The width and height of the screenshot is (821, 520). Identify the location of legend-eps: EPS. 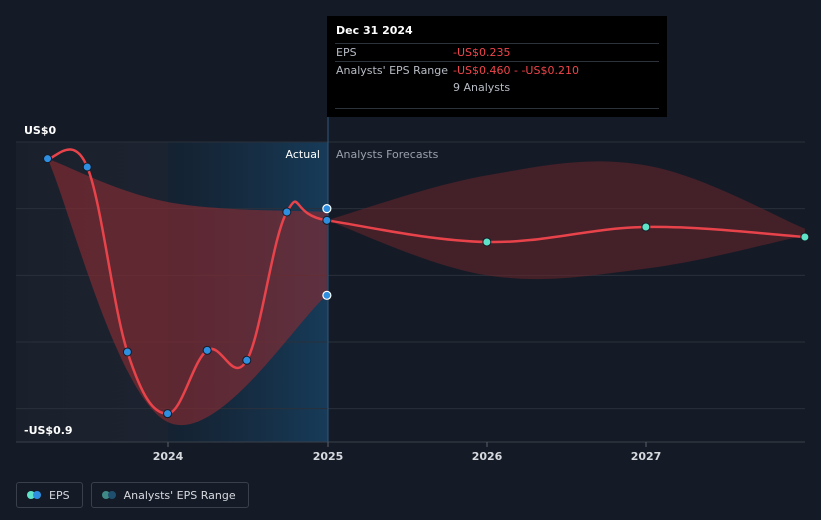
(49, 495).